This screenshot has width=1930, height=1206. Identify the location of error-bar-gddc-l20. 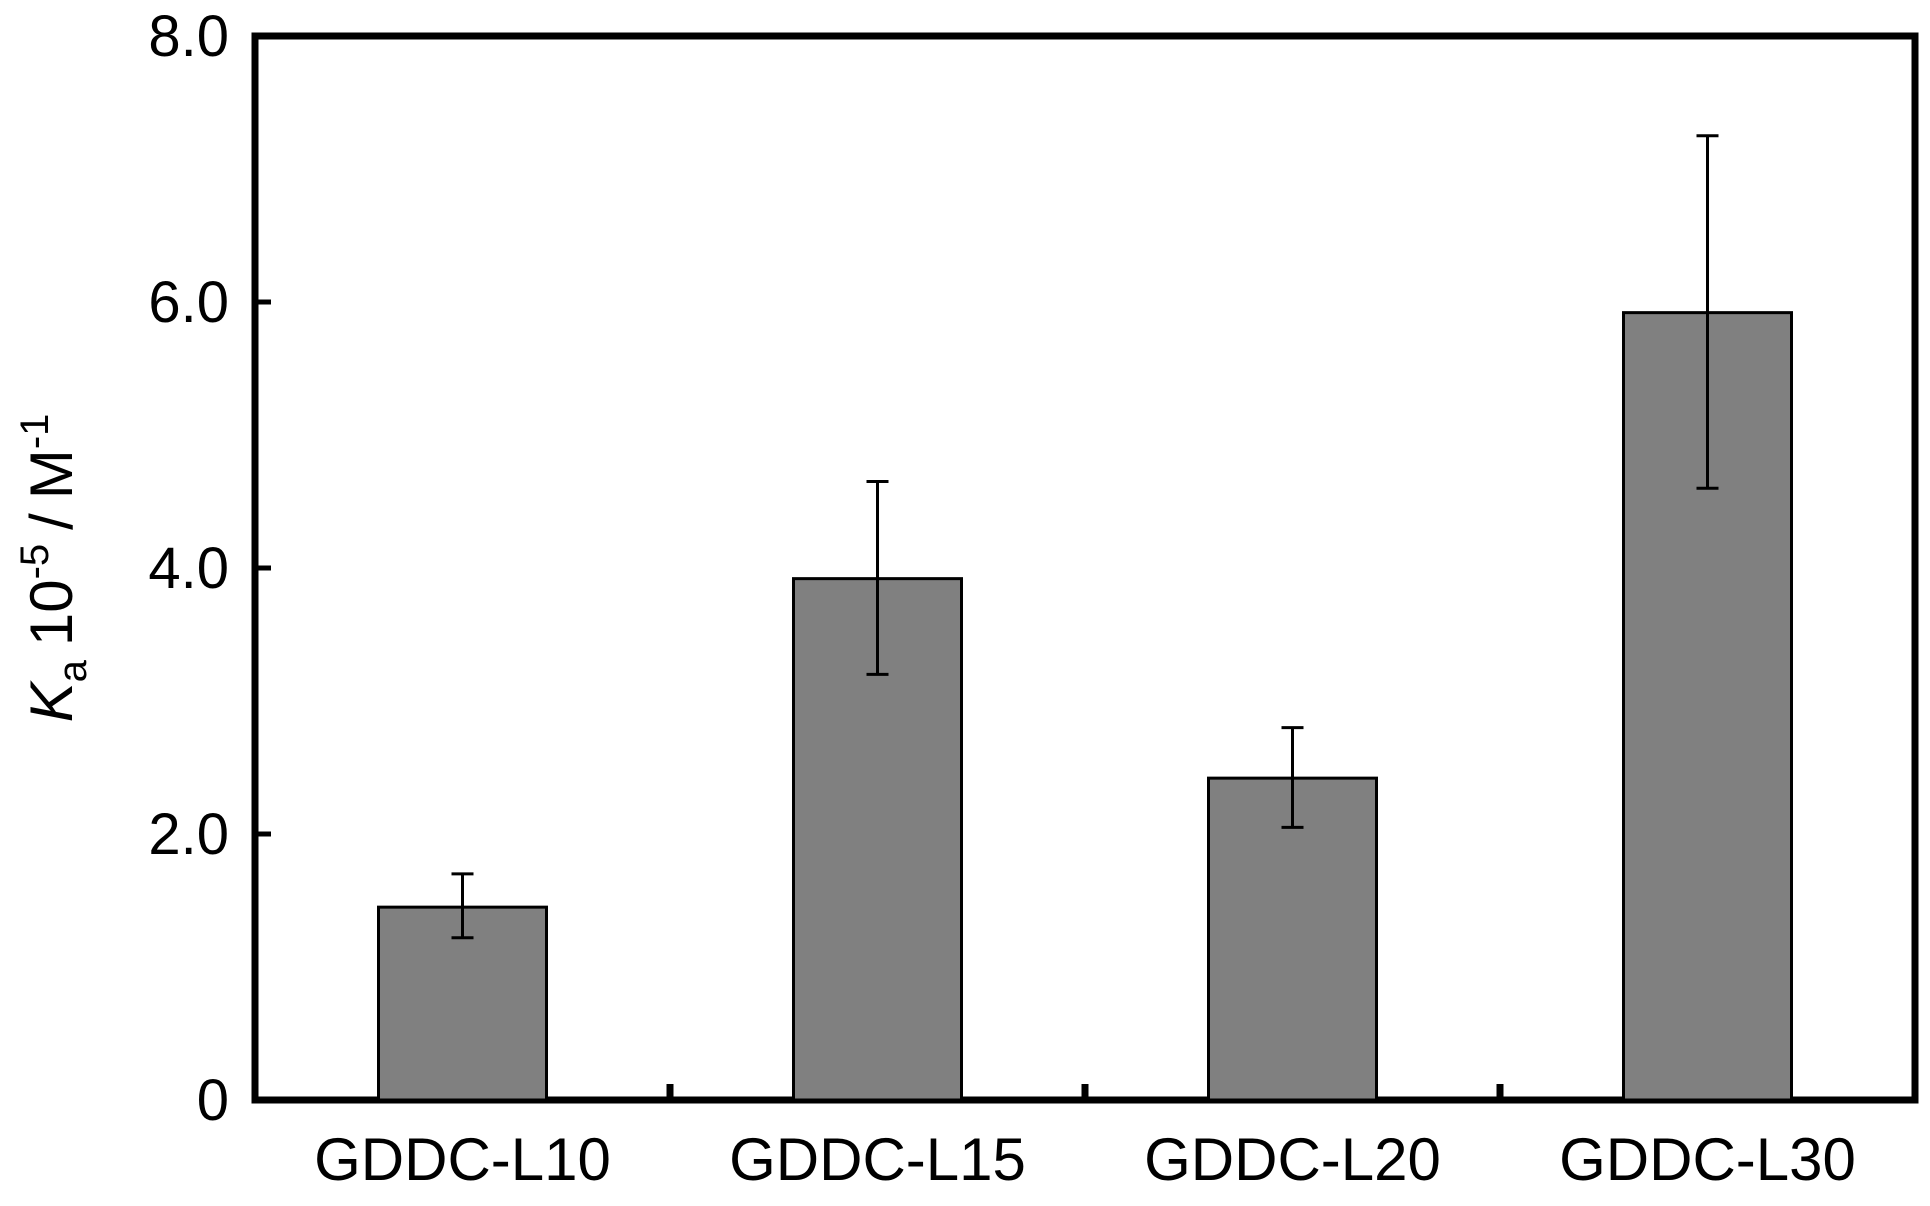
(1292, 777).